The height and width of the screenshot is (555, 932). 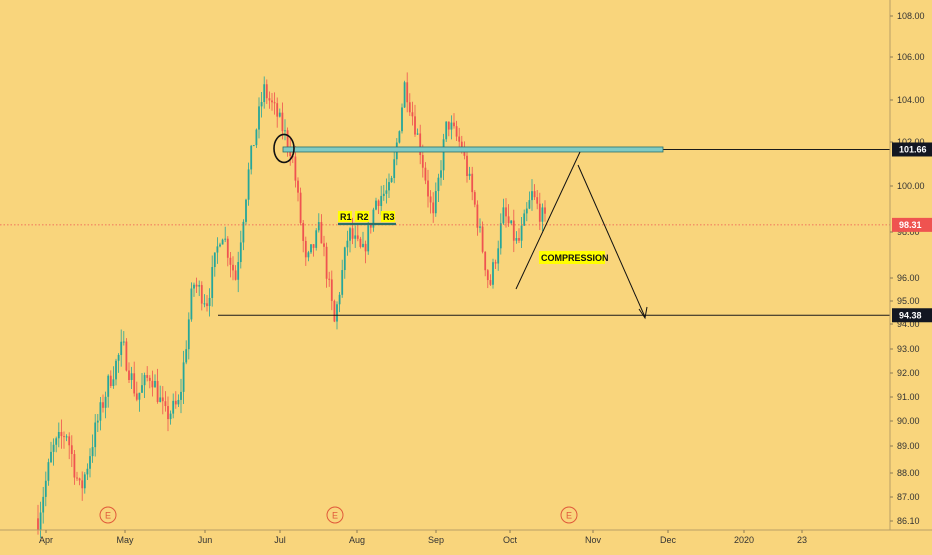 I want to click on earnings-marker-label: E, so click(x=108, y=516).